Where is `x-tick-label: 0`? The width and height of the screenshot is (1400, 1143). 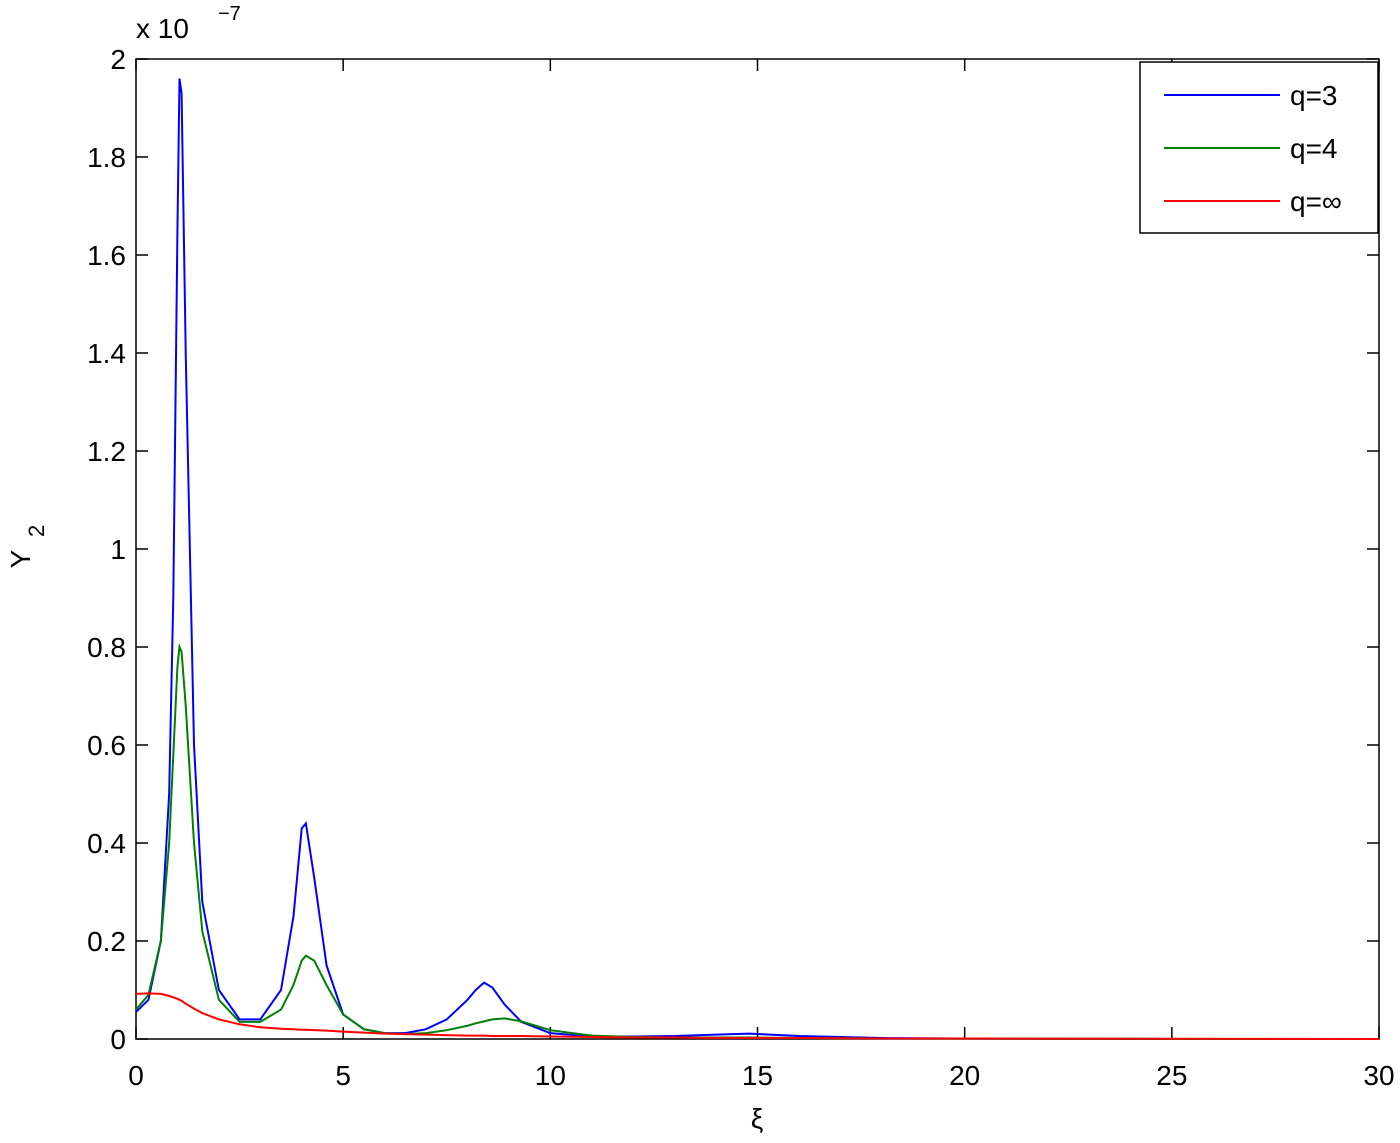 x-tick-label: 0 is located at coordinates (136, 1075).